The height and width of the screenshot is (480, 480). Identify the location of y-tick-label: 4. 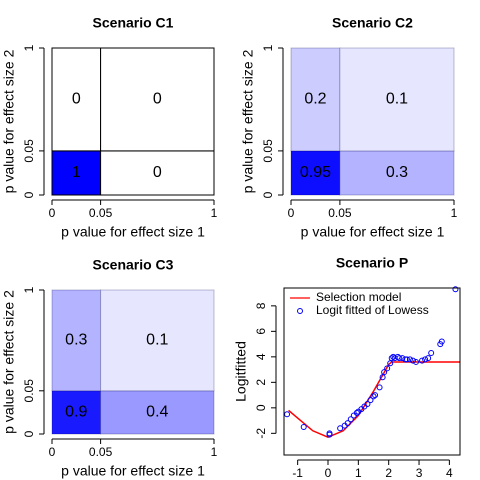
(261, 356).